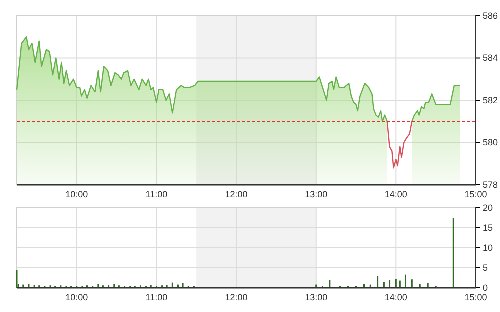  Describe the element at coordinates (485, 287) in the screenshot. I see `y-tick-label: 0` at that location.